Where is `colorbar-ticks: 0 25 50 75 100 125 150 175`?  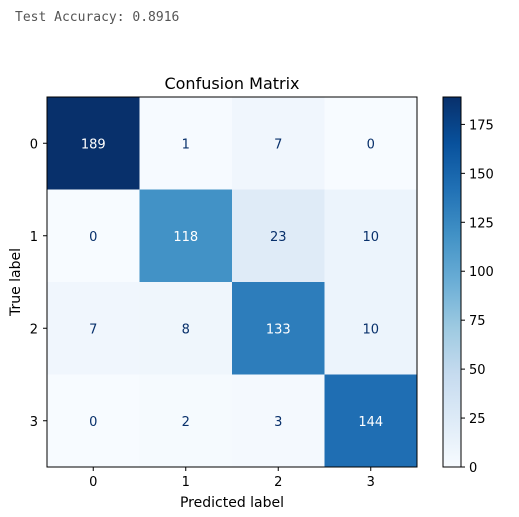 colorbar-ticks: 0 25 50 75 100 125 150 175 is located at coordinates (477, 297).